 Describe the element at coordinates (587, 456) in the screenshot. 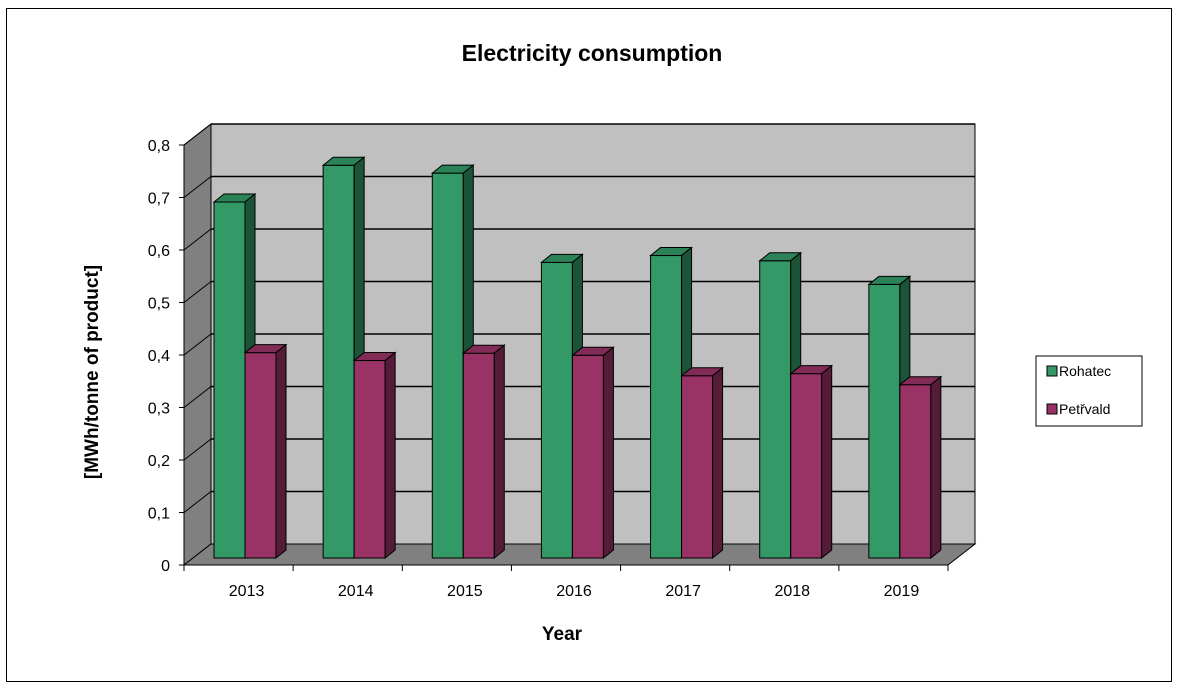

I see `bar-petřvald-2016` at that location.